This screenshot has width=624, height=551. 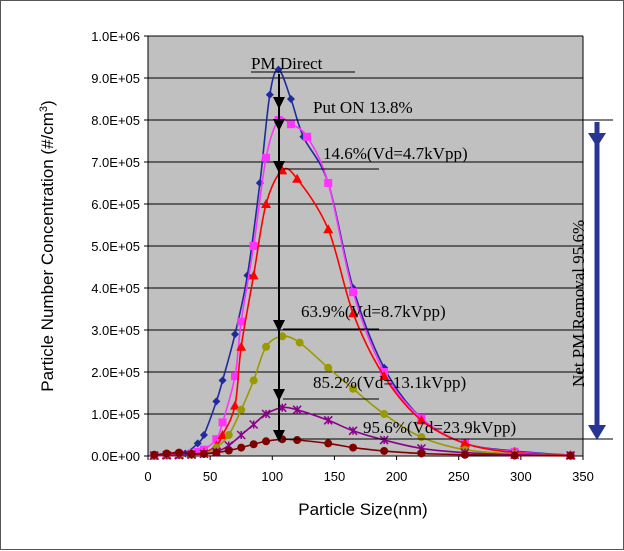 I want to click on annotation-8-7kvpp: 63.9%(Vd=8.7kVpp), so click(x=373, y=311).